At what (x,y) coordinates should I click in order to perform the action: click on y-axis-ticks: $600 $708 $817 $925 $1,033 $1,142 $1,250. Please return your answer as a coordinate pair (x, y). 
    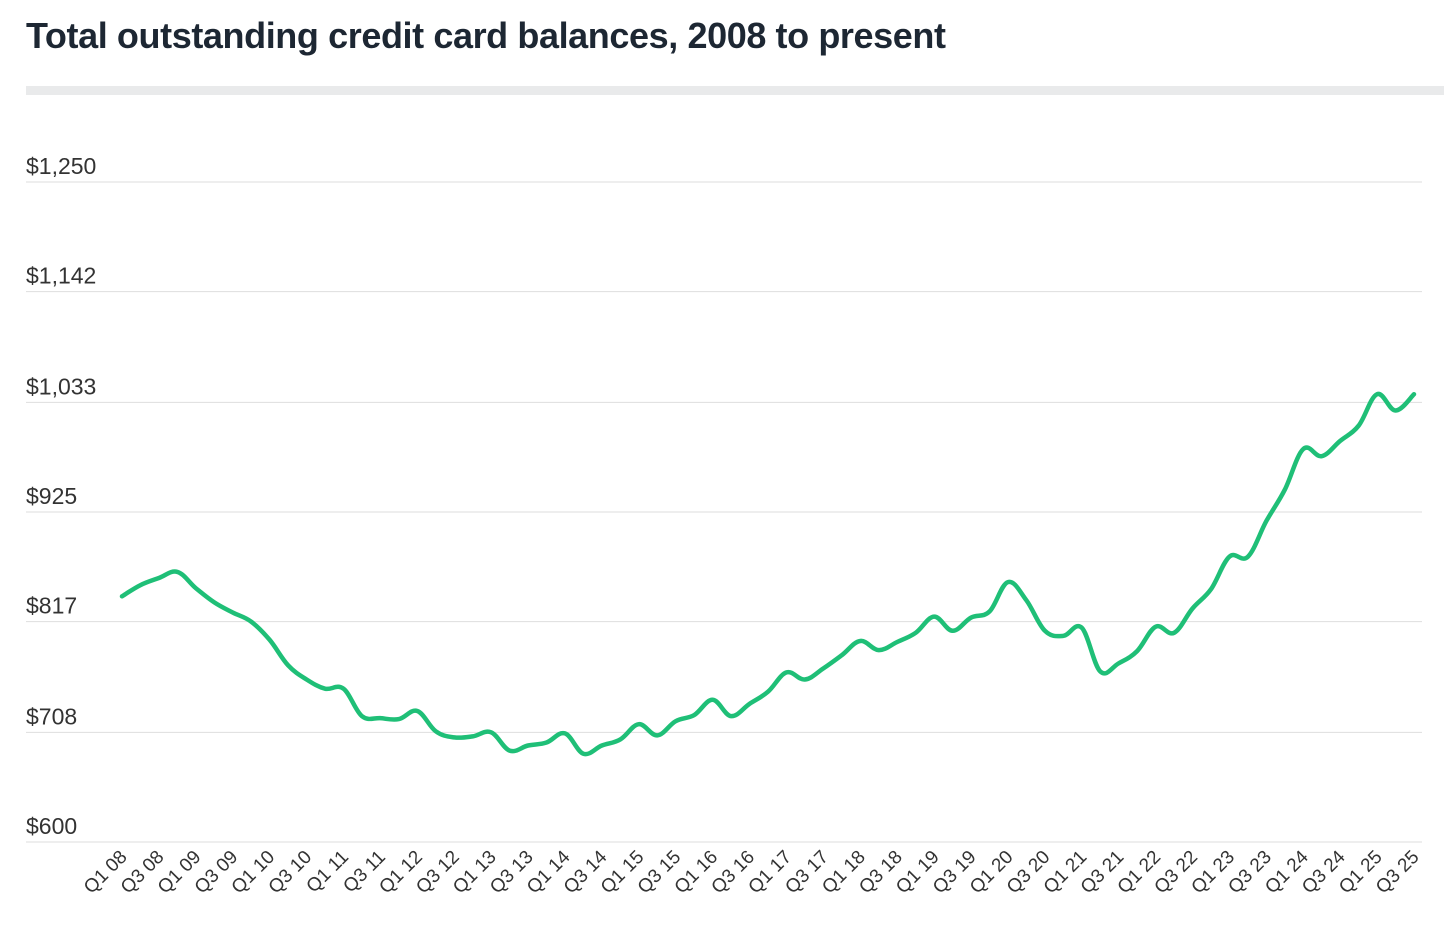
    Looking at the image, I should click on (61, 496).